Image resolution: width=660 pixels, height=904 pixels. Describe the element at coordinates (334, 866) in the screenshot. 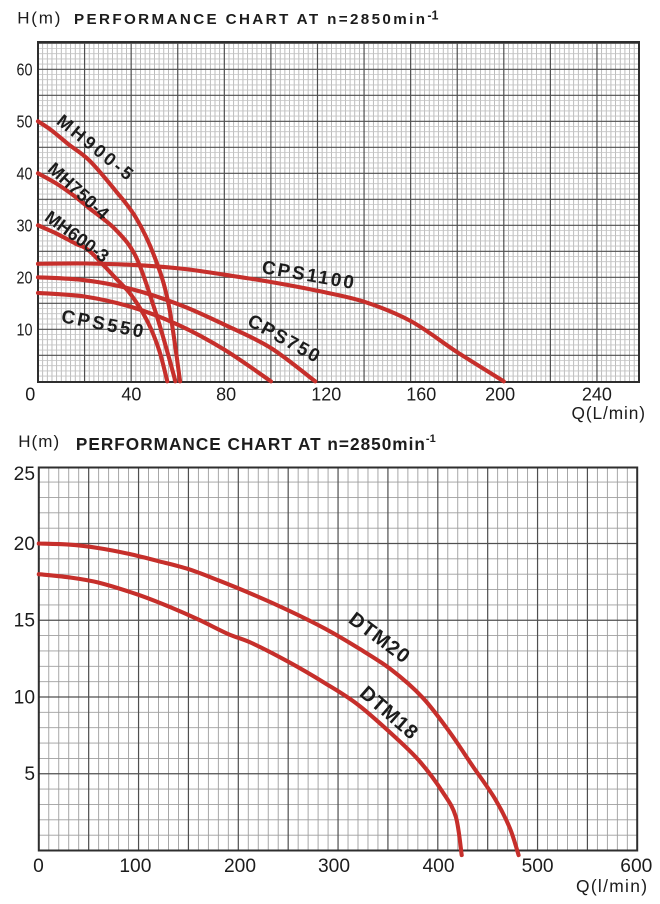

I see `svg-text: 300` at that location.